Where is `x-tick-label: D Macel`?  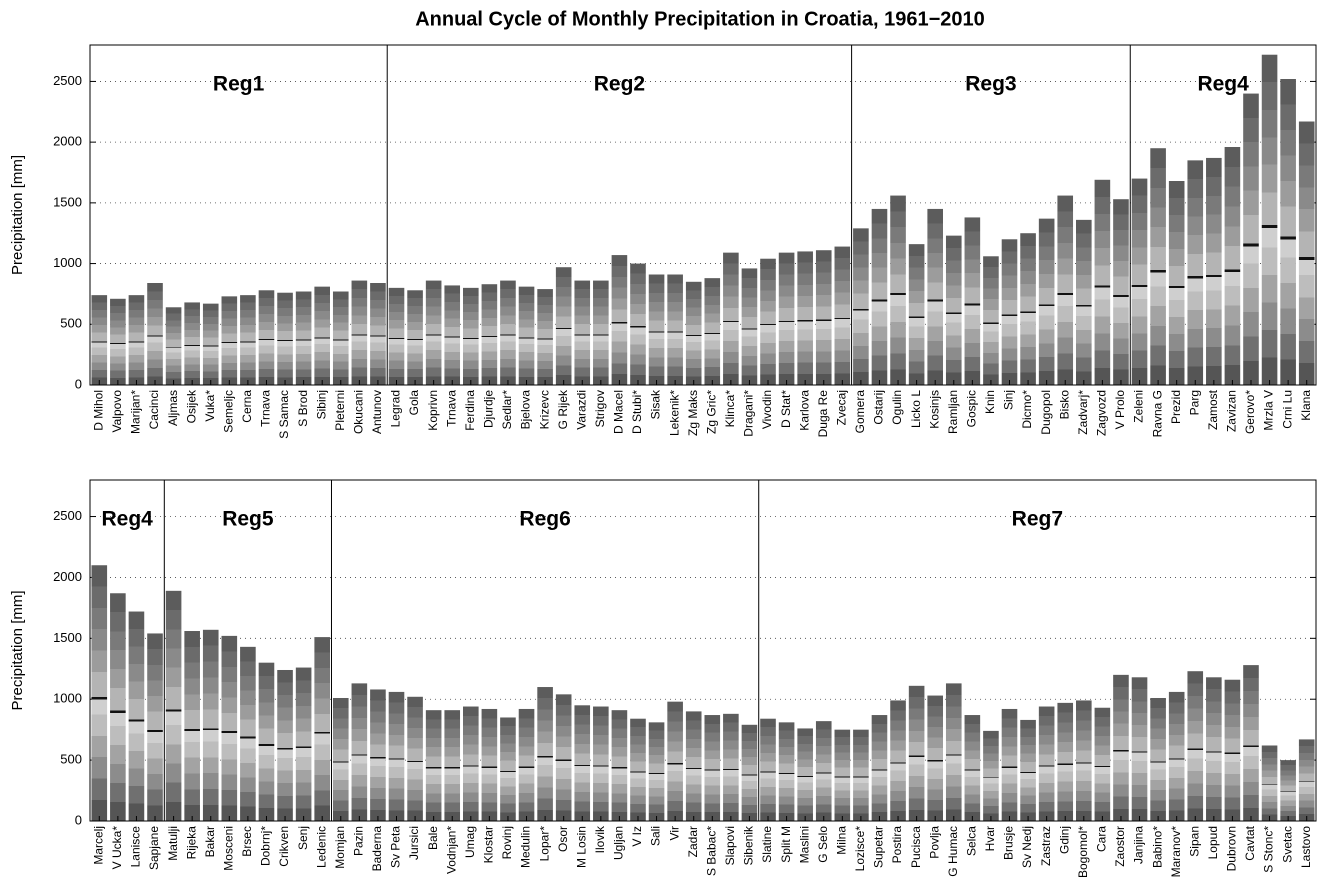
x-tick-label: D Macel is located at coordinates (619, 412).